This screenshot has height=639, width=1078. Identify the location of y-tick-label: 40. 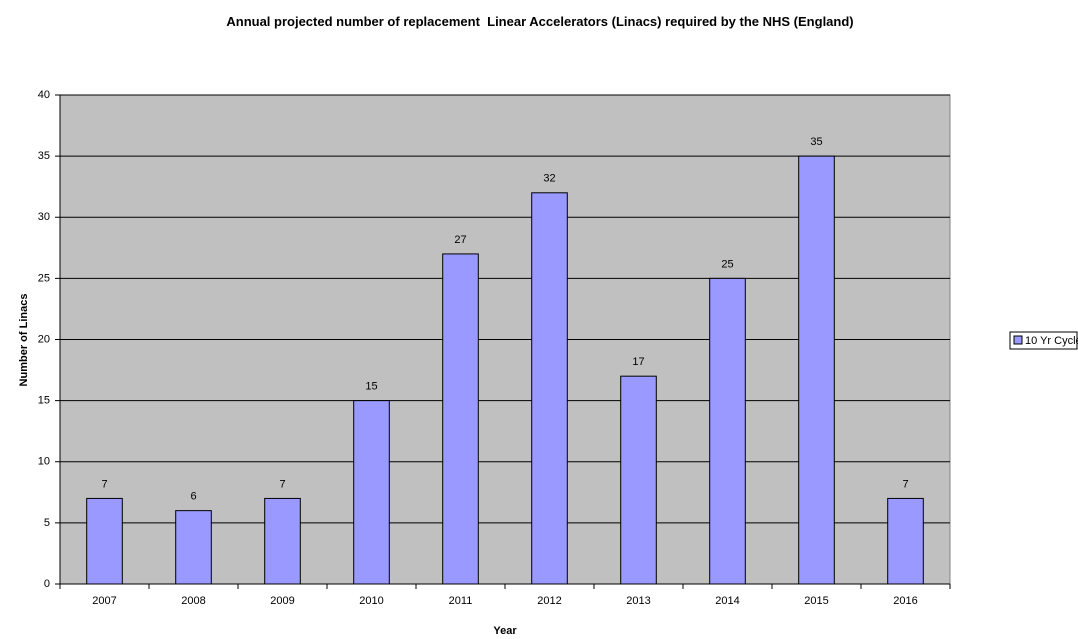
(44, 95).